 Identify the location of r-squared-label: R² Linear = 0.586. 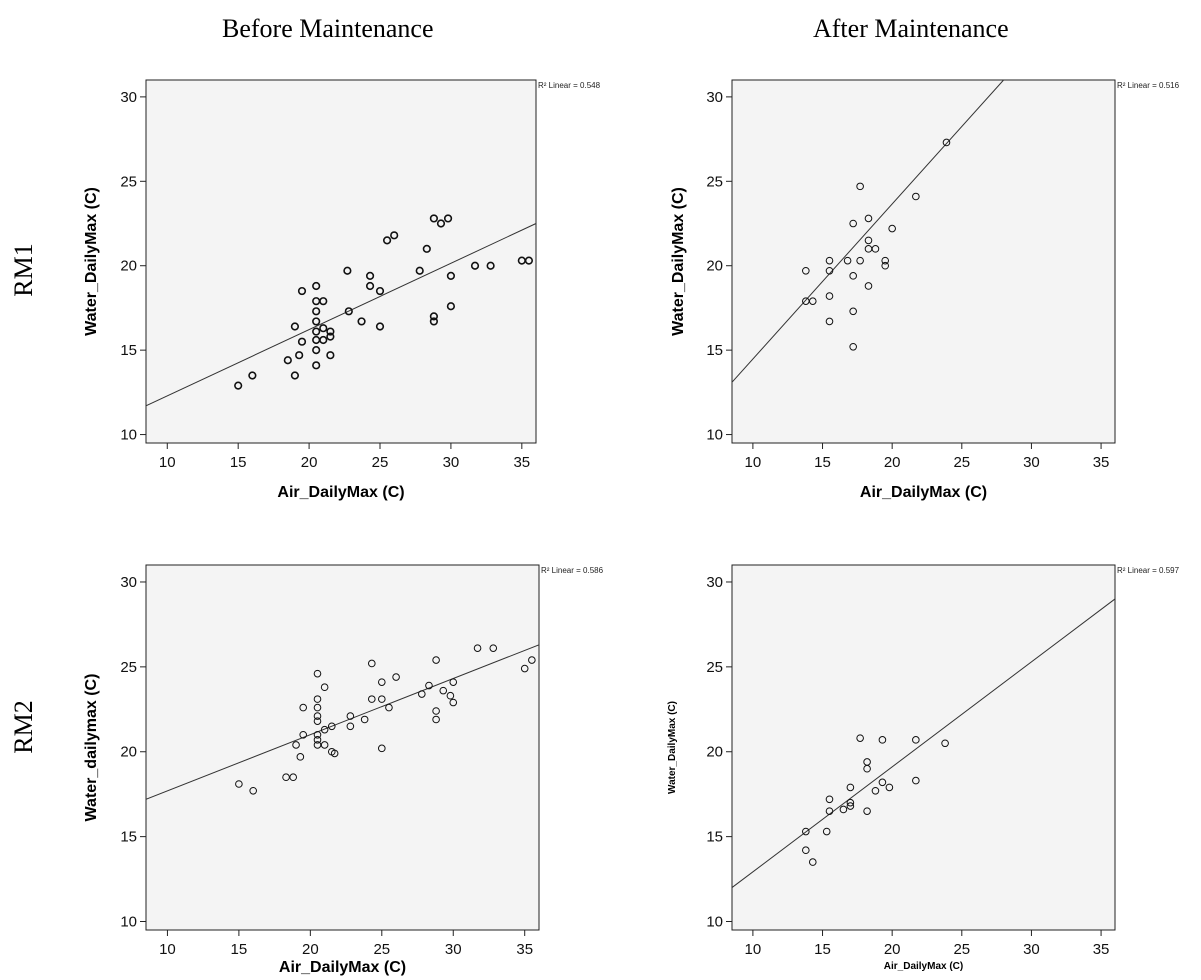
(572, 570).